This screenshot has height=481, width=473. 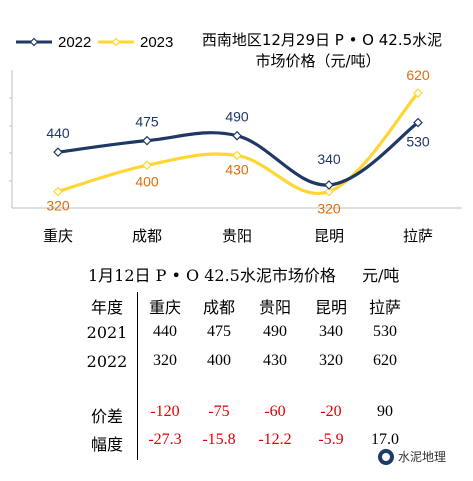 What do you see at coordinates (331, 411) in the screenshot?
I see `table-cell: -20` at bounding box center [331, 411].